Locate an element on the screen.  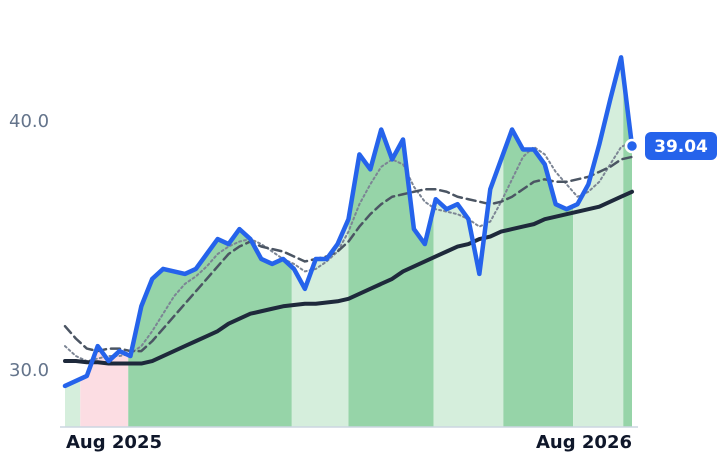
y-tick-label: 40.0 is located at coordinates (29, 121).